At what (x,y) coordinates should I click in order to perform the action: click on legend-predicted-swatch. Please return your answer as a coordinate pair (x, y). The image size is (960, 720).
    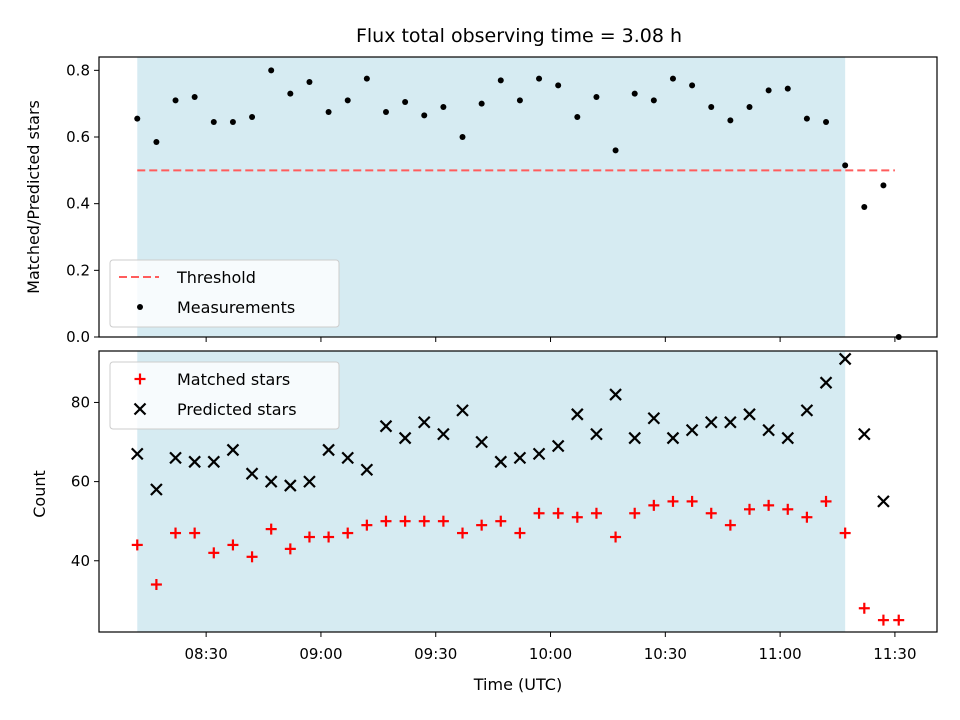
    Looking at the image, I should click on (140, 409).